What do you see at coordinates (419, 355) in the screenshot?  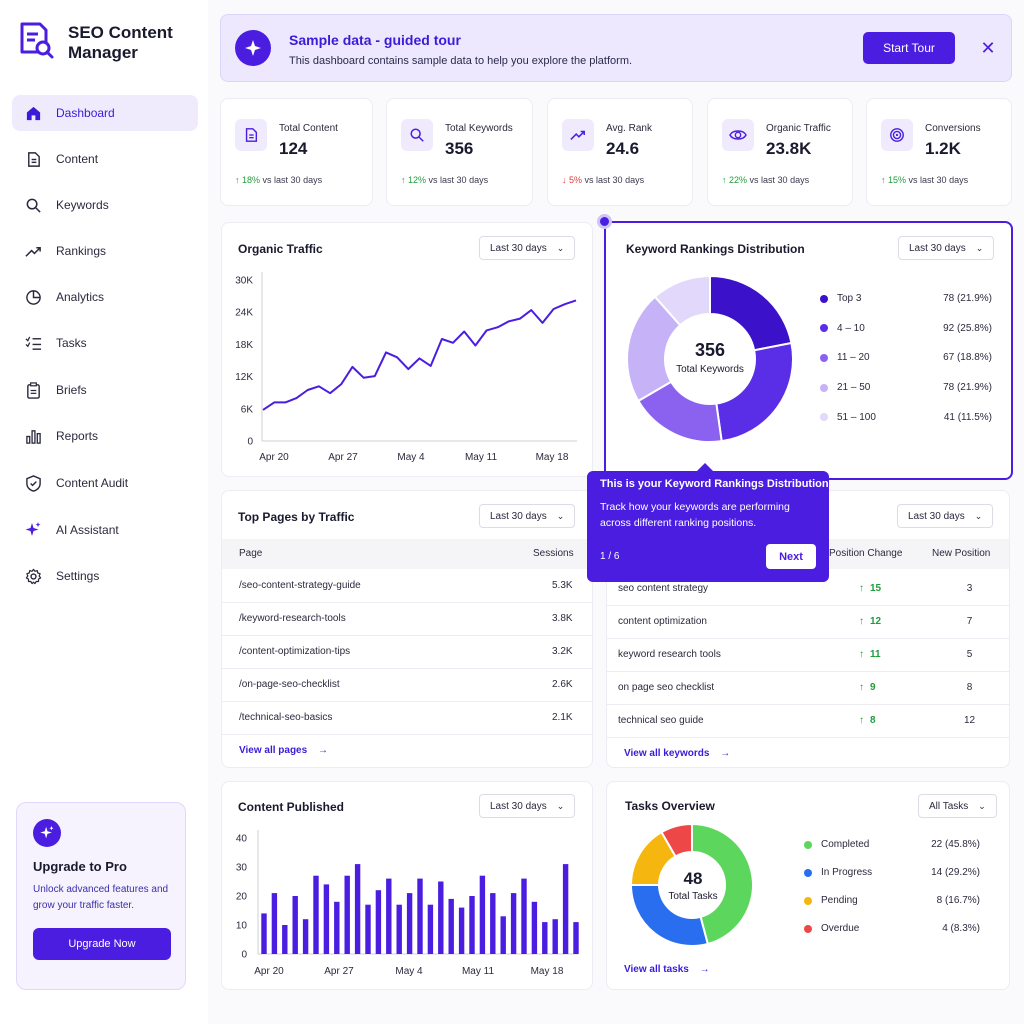 I see `traffic-series-line` at bounding box center [419, 355].